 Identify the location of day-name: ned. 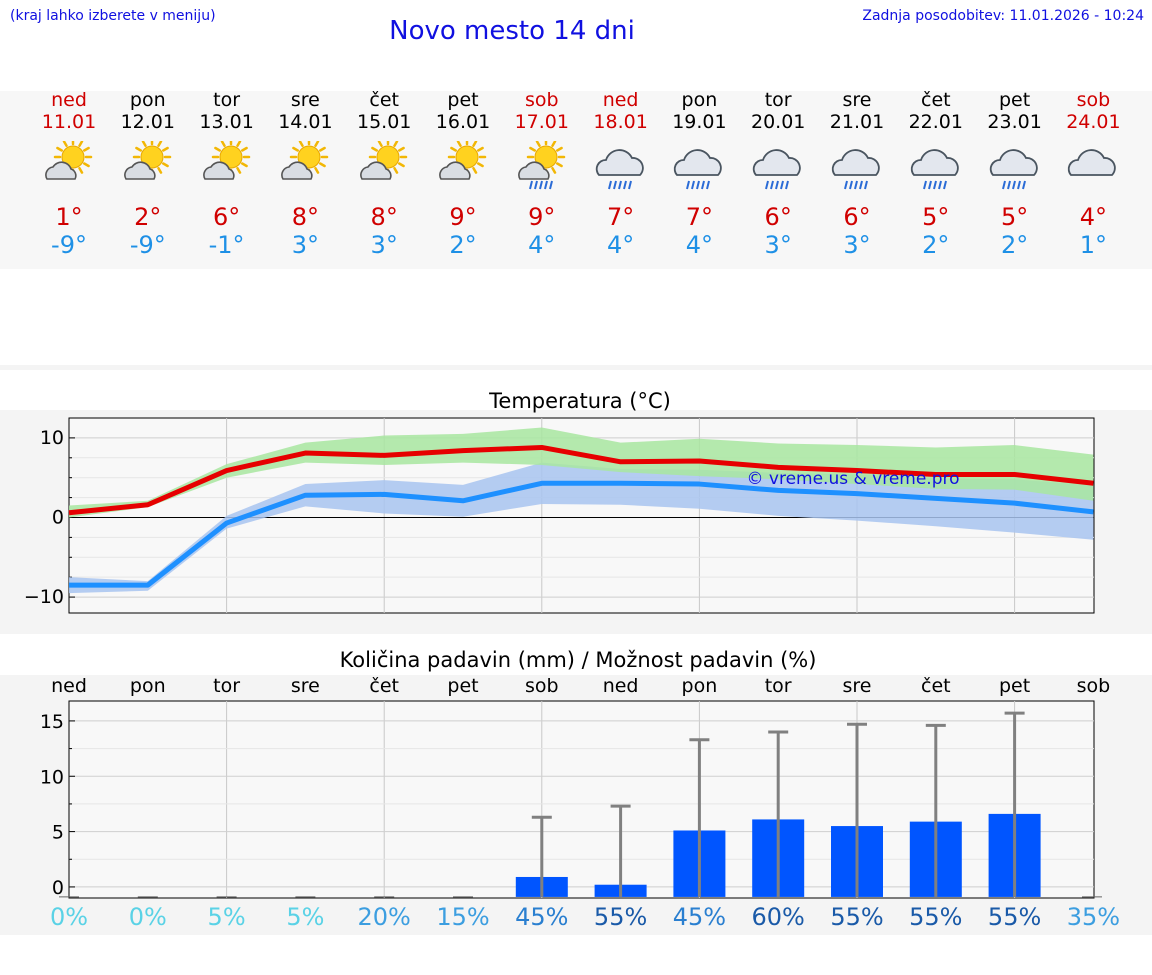
(69, 100).